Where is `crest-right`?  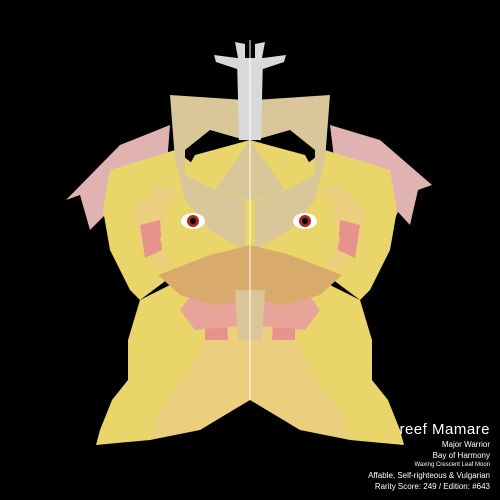
crest-right is located at coordinates (292, 172).